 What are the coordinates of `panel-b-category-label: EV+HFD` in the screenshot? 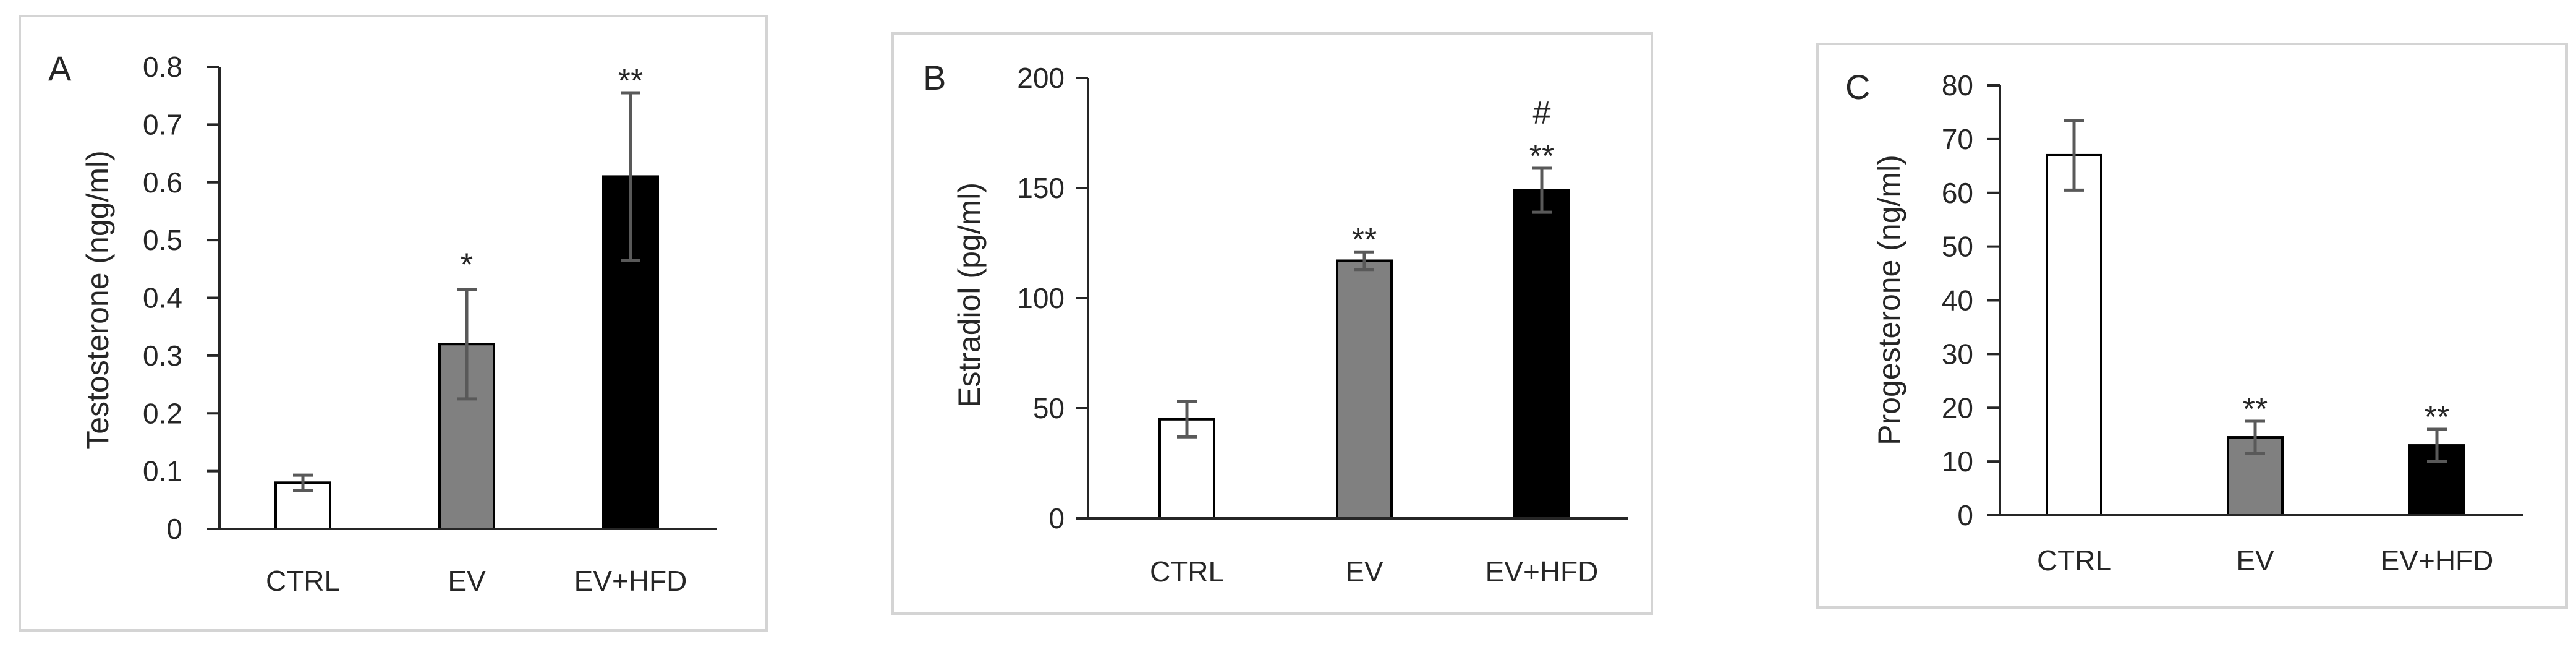 It's located at (1542, 571).